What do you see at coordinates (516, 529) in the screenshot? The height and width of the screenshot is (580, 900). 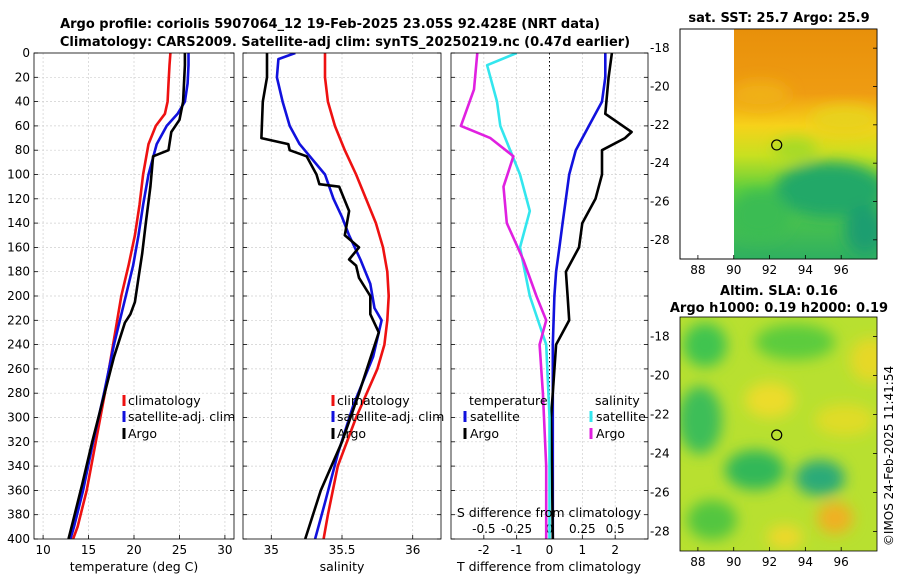 I see `s-difference-tick-label: -0.25` at bounding box center [516, 529].